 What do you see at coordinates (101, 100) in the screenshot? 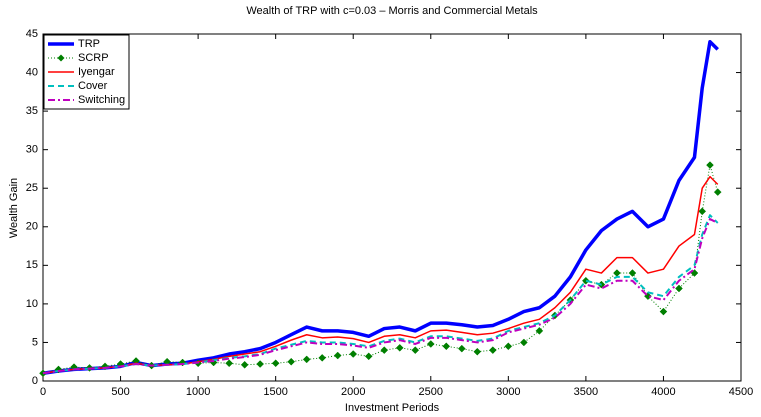
I see `legend-label: Switching` at bounding box center [101, 100].